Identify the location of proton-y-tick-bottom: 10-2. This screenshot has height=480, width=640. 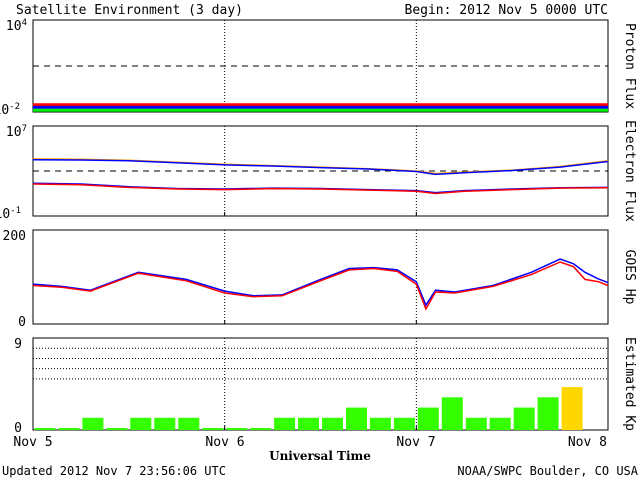
(10, 110).